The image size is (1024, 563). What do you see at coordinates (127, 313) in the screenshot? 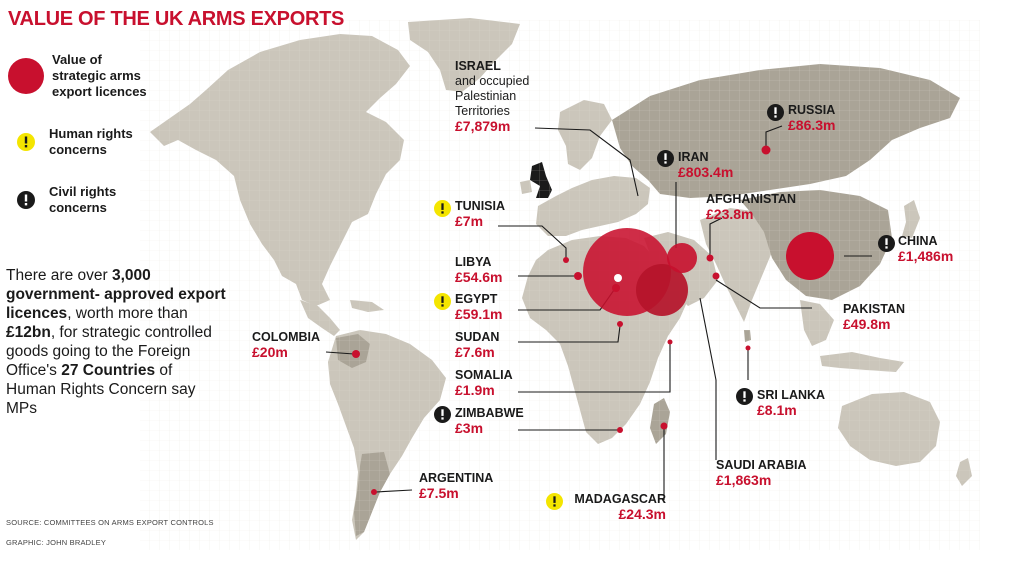
I see `summary-text-part-2: , worth more than` at bounding box center [127, 313].